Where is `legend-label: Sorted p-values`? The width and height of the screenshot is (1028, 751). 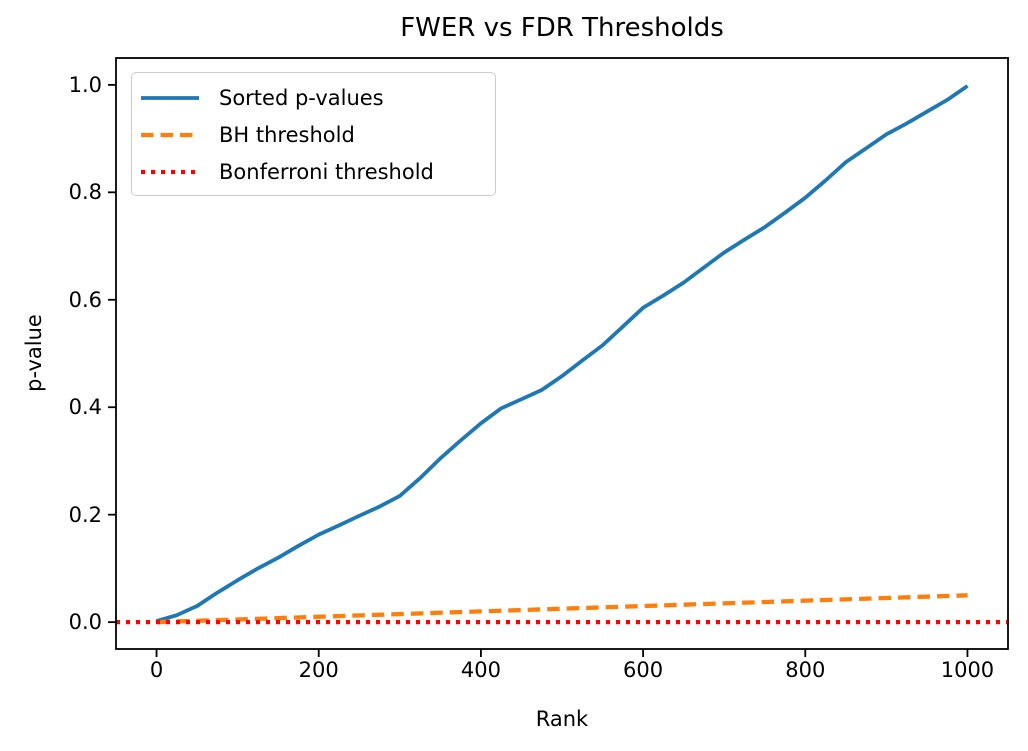
legend-label: Sorted p-values is located at coordinates (301, 97).